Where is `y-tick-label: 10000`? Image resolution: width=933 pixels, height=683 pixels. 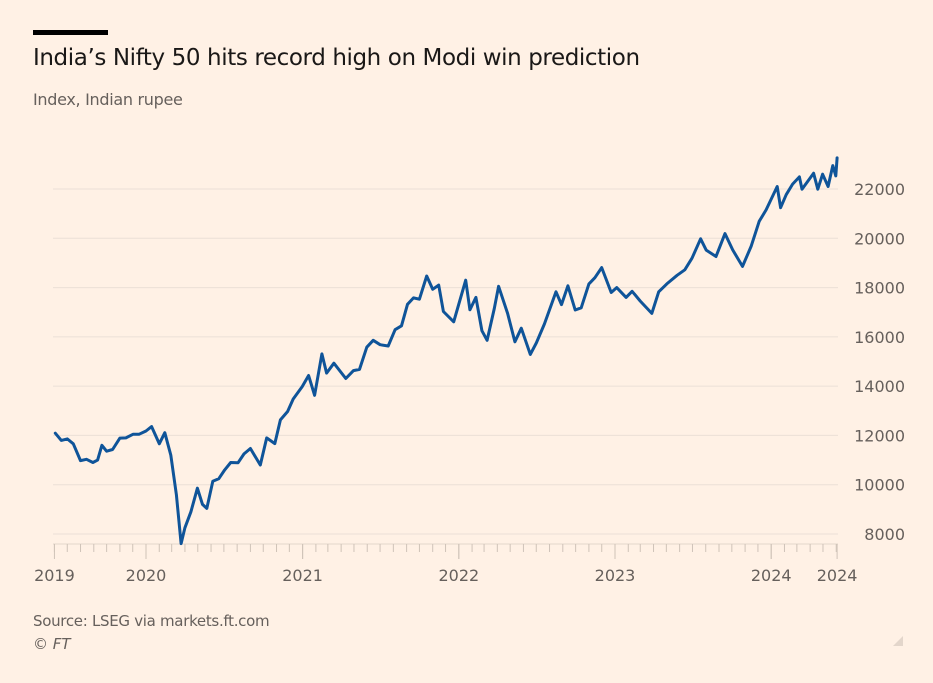 y-tick-label: 10000 is located at coordinates (879, 485).